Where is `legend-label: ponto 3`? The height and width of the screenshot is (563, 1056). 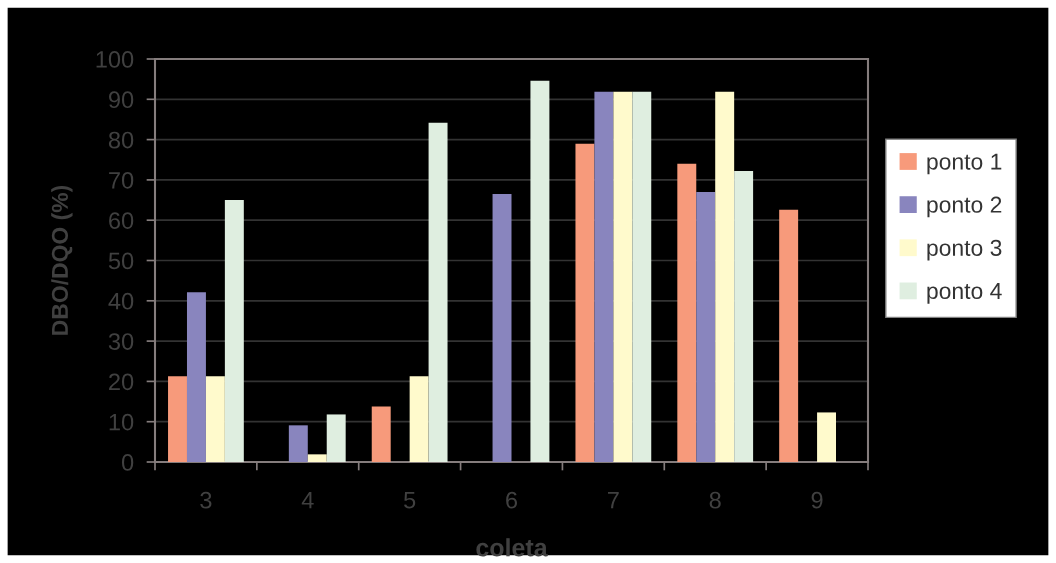
legend-label: ponto 3 is located at coordinates (964, 250).